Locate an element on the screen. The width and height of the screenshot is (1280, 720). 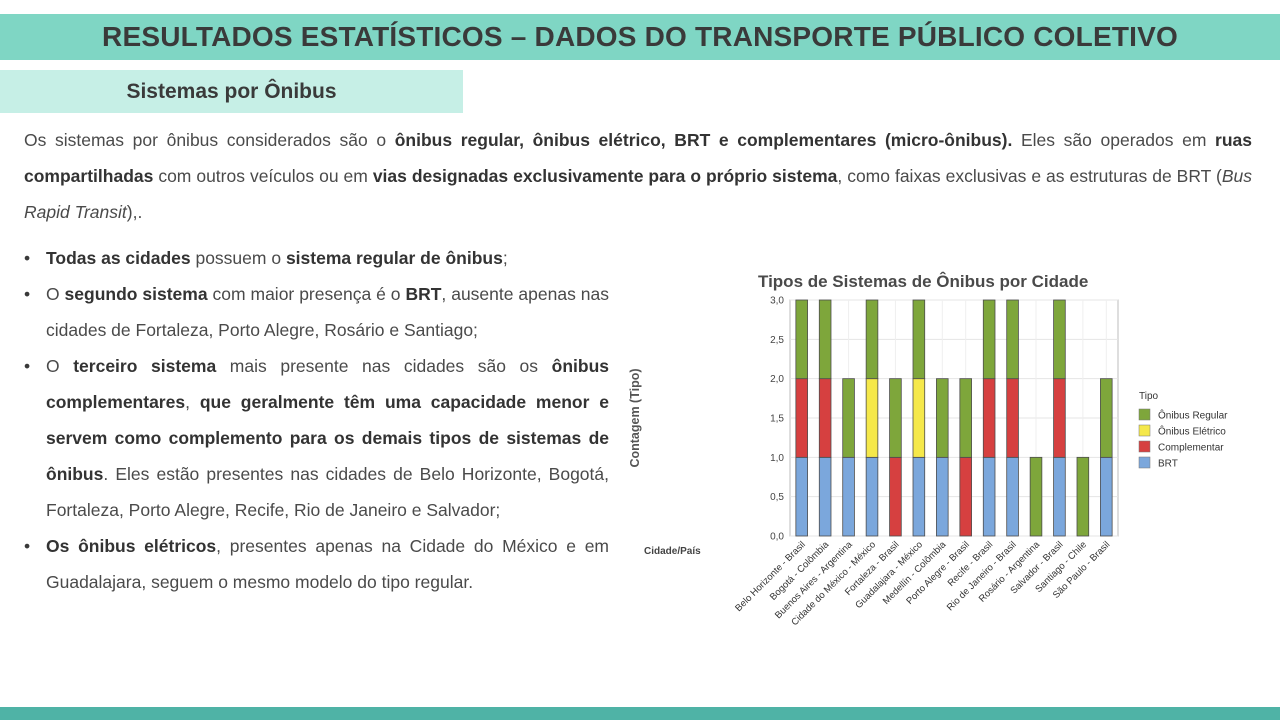
chart-title: Tipos de Sistemas de Ônibus por Cidade is located at coordinates (923, 281).